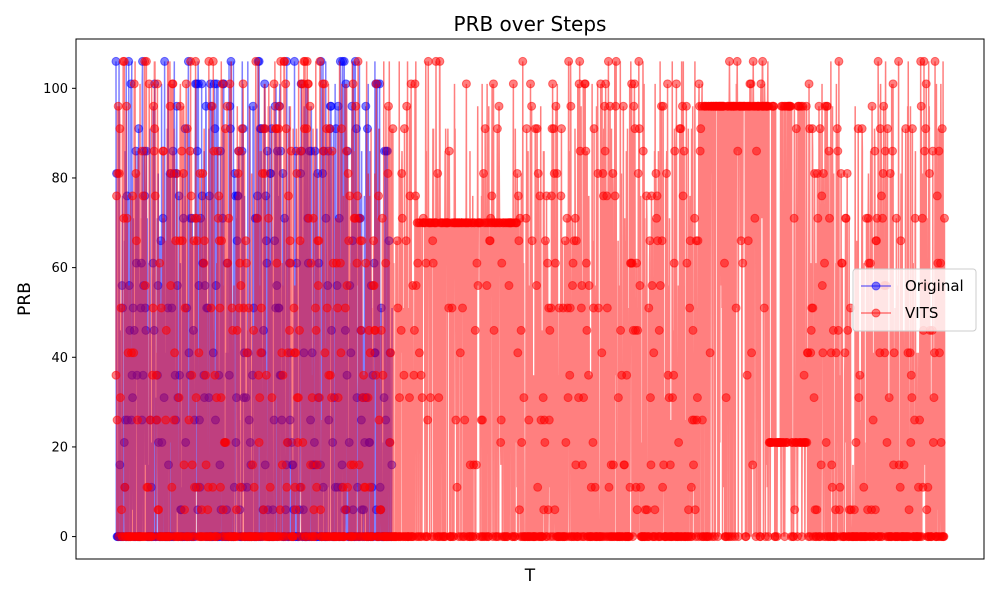 This screenshot has height=600, width=1000. I want to click on y-axis-label: PRB, so click(25, 299).